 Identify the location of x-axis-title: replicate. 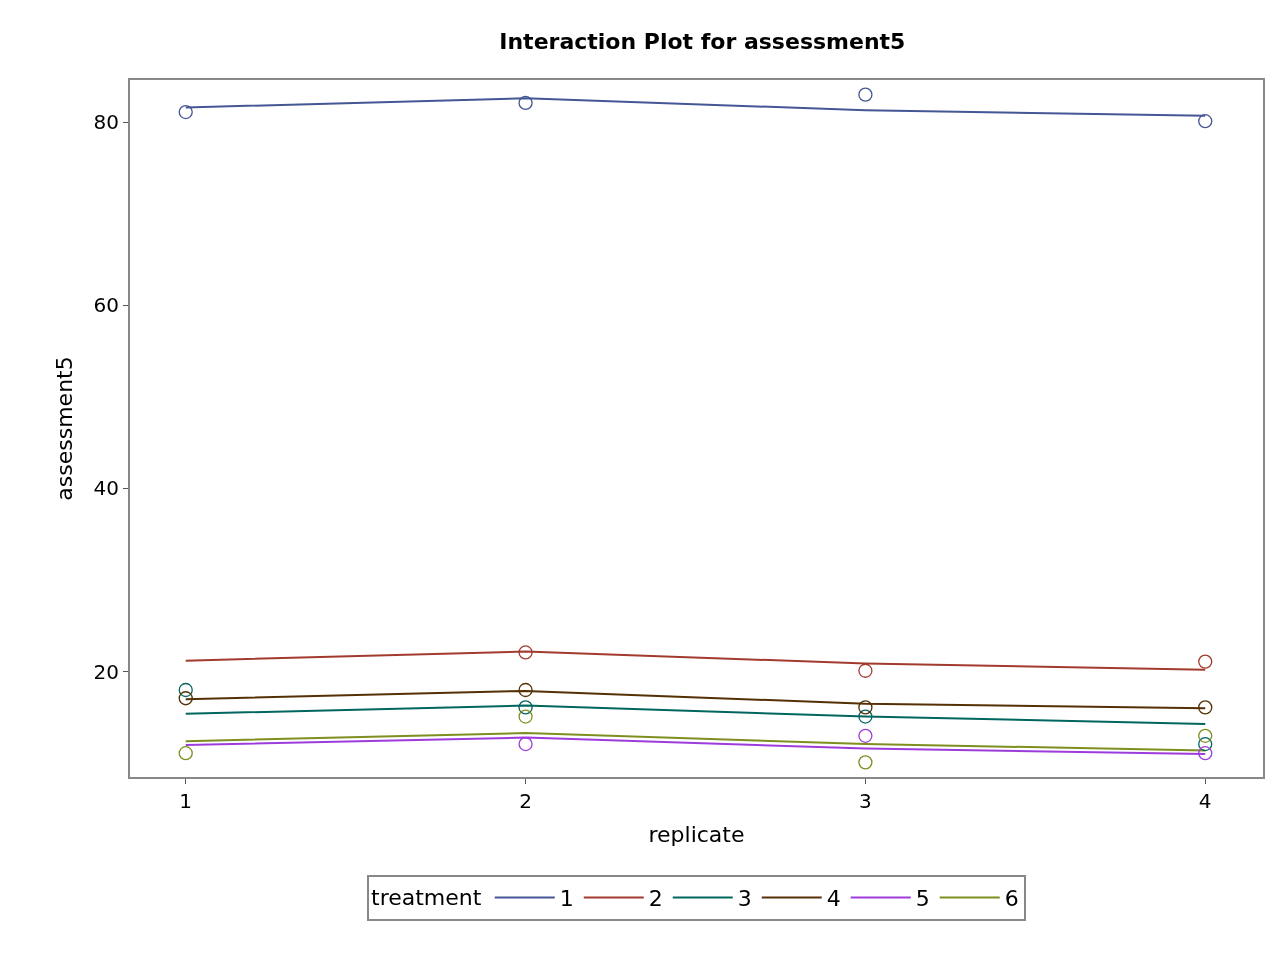
(696, 835).